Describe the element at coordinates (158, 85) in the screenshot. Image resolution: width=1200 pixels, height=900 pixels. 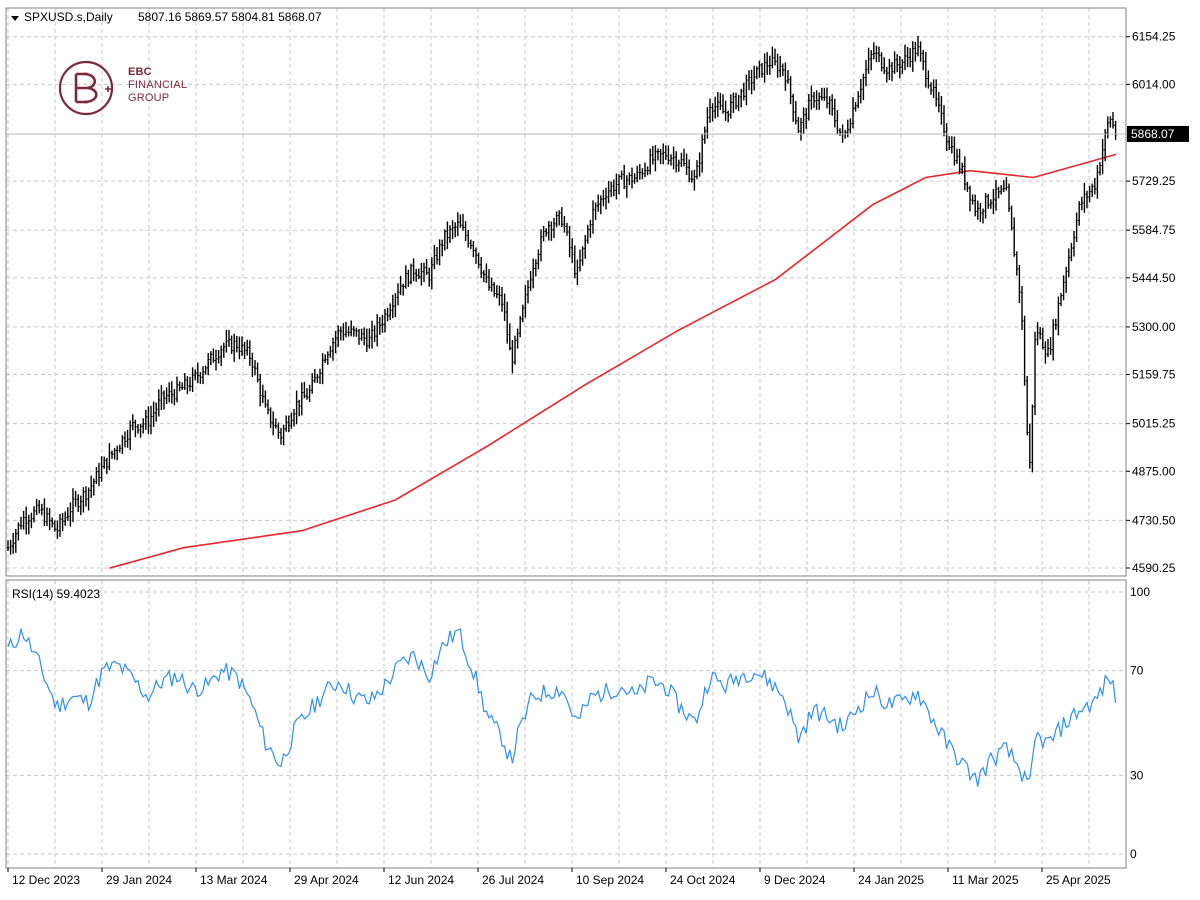
I see `logo-line-2: FINANCIAL` at that location.